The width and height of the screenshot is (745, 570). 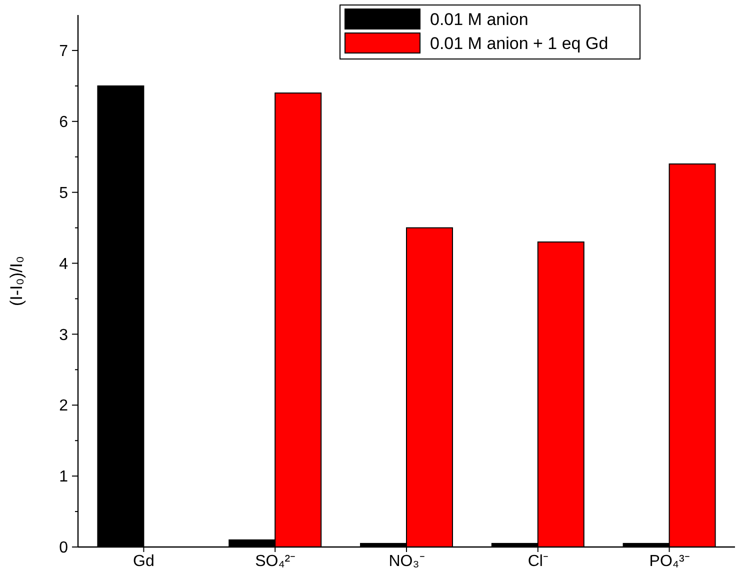 What do you see at coordinates (406, 561) in the screenshot?
I see `x-tick-label: NO₃⁻` at bounding box center [406, 561].